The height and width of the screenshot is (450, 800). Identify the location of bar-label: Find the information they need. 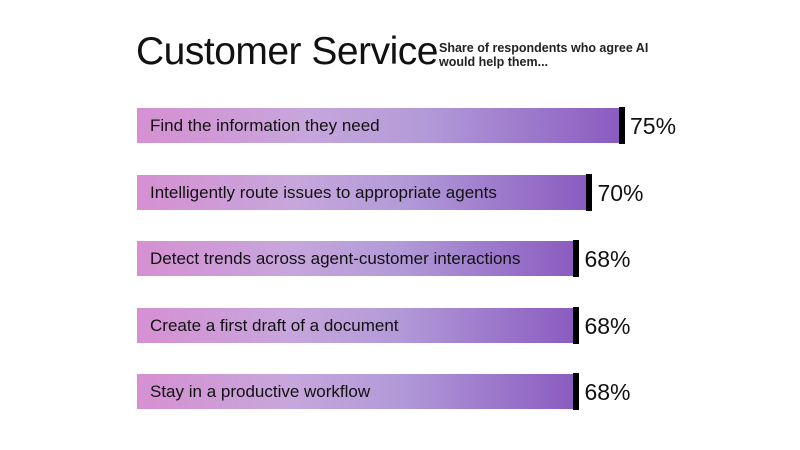
(265, 125).